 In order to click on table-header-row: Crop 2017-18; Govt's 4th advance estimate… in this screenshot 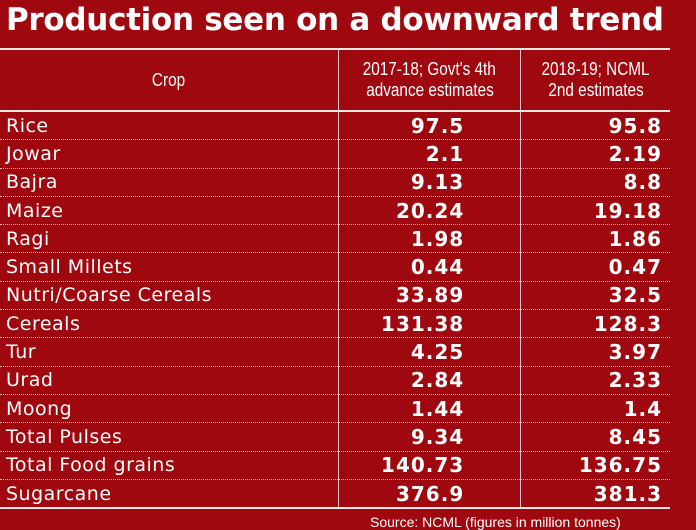, I will do `click(335, 80)`.